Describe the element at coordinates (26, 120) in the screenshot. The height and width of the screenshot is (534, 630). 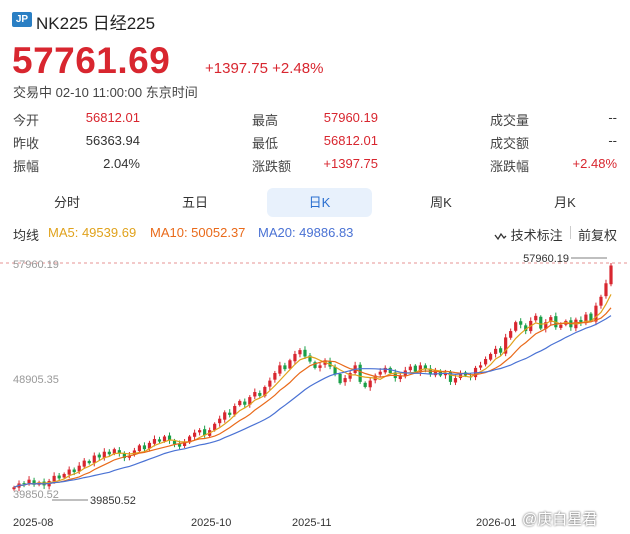
I see `stat-label: 今开` at that location.